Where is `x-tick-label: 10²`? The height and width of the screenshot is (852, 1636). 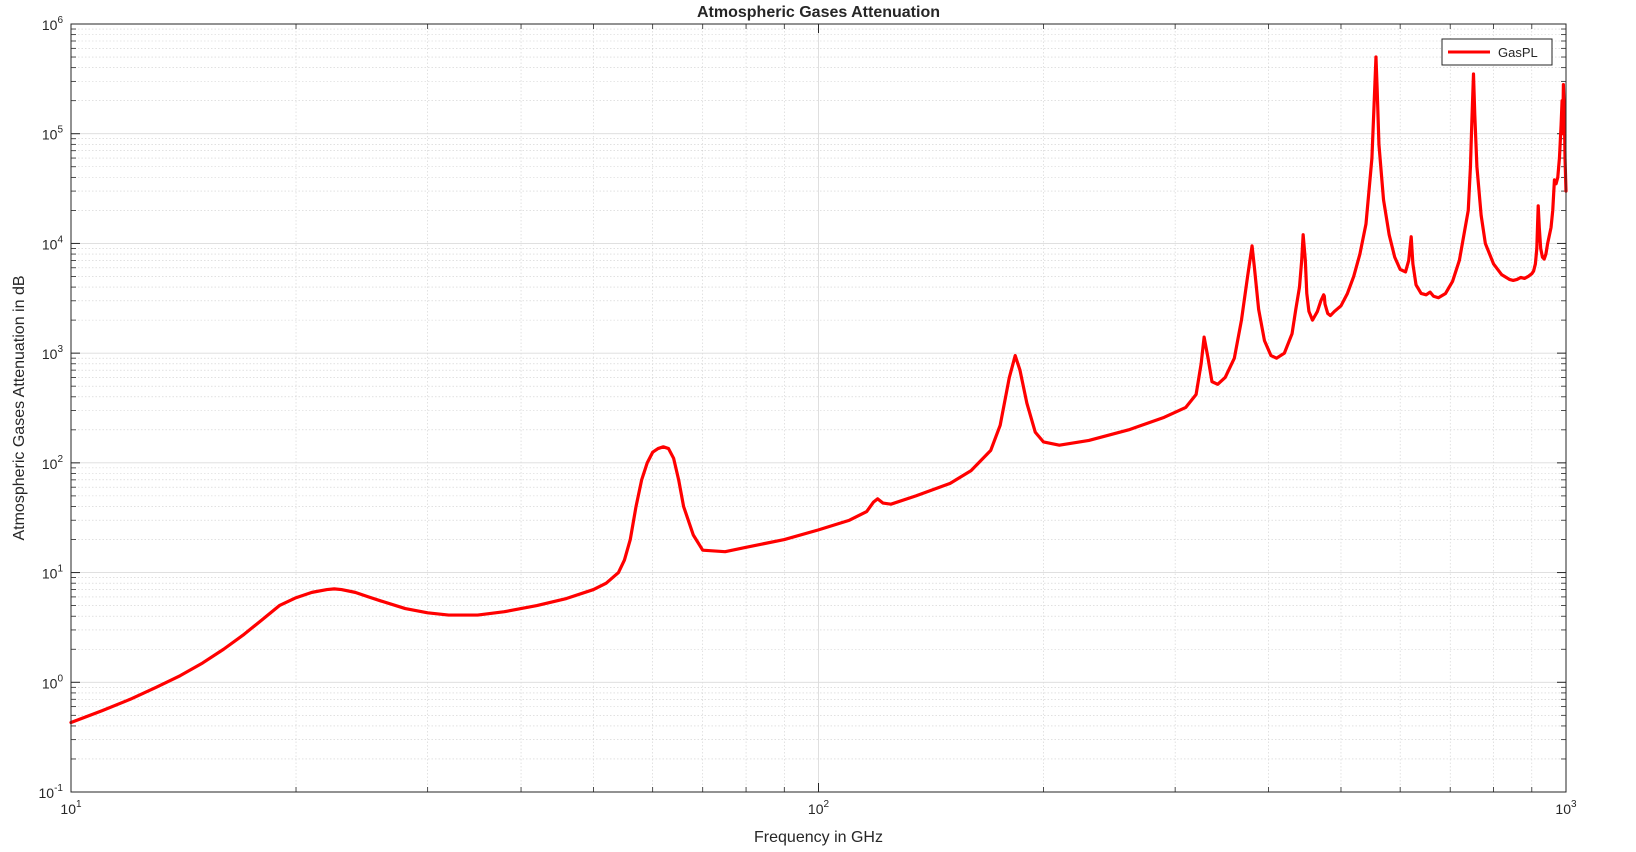
x-tick-label: 10² is located at coordinates (819, 808).